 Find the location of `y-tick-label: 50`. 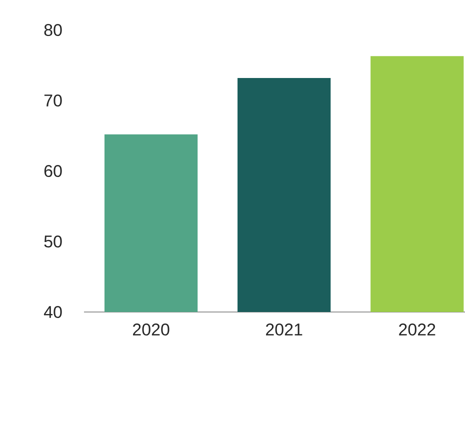

y-tick-label: 50 is located at coordinates (53, 241).